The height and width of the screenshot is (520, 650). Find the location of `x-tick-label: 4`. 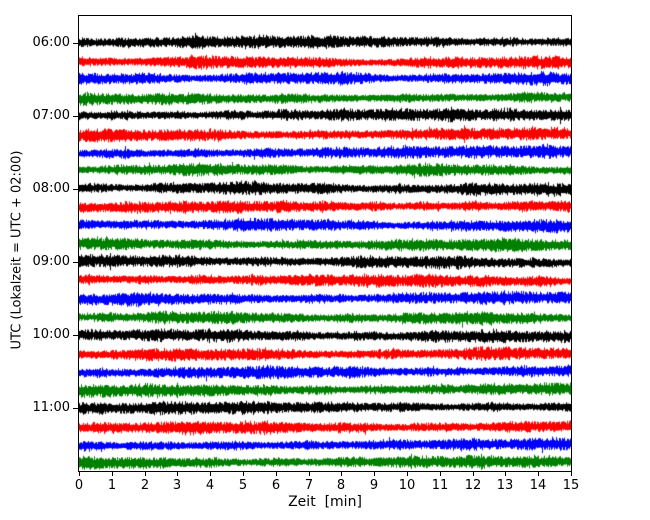

x-tick-label: 4 is located at coordinates (210, 485).